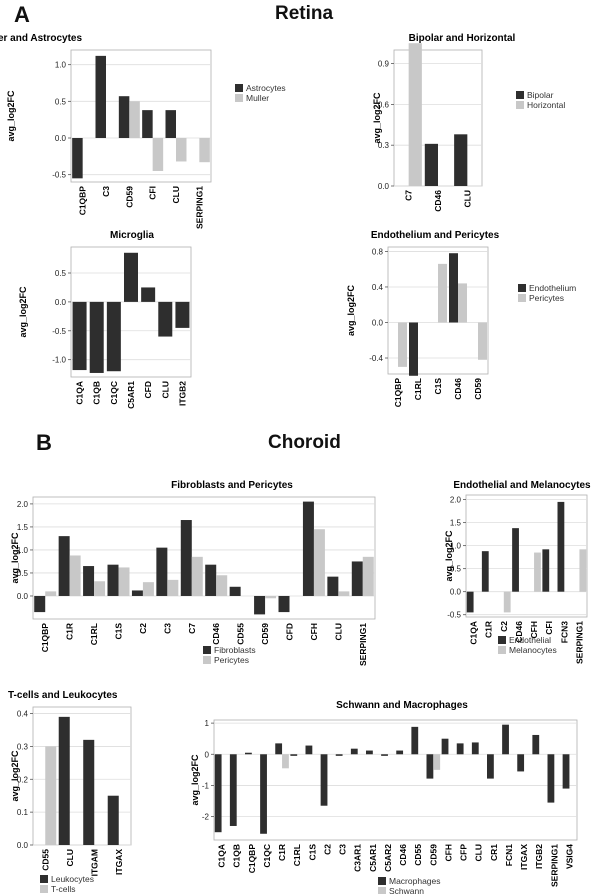  I want to click on category-label: CD59, so click(478, 389).